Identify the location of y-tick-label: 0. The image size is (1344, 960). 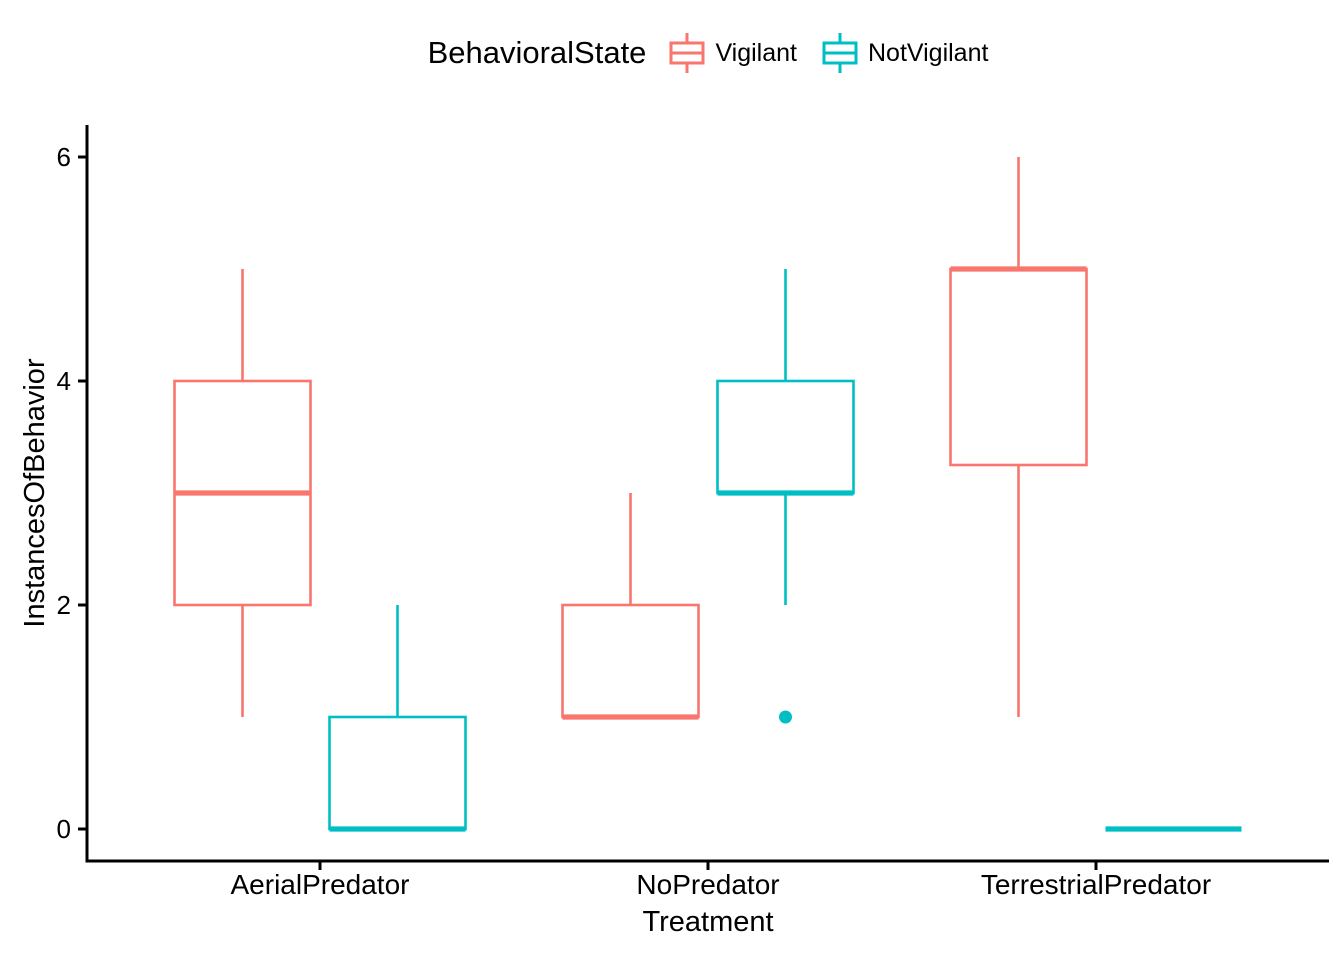
(64, 829).